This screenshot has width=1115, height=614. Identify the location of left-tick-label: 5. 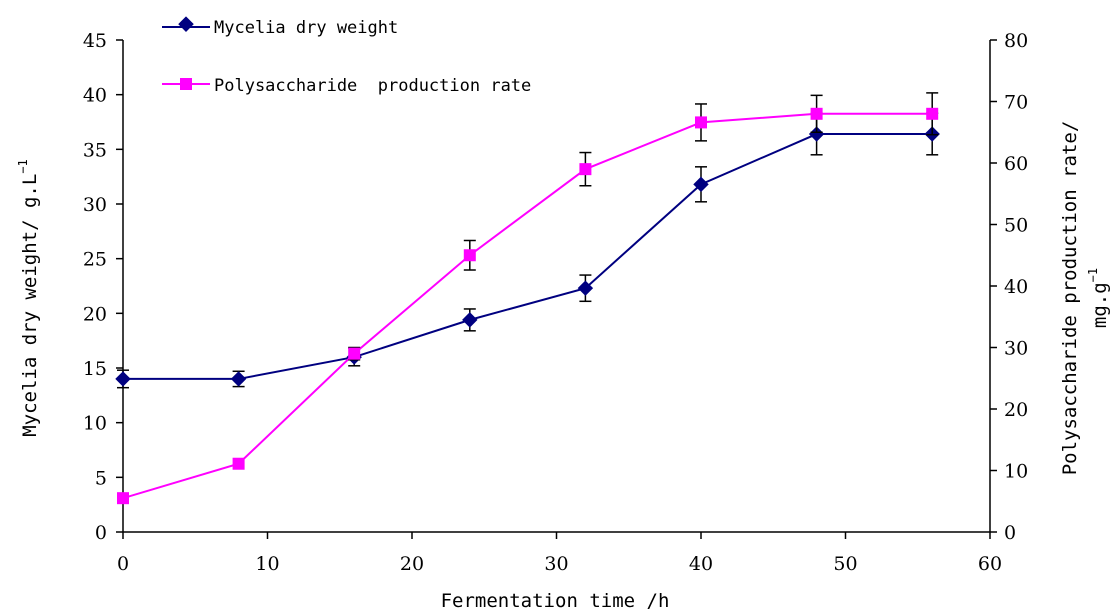
(101, 478).